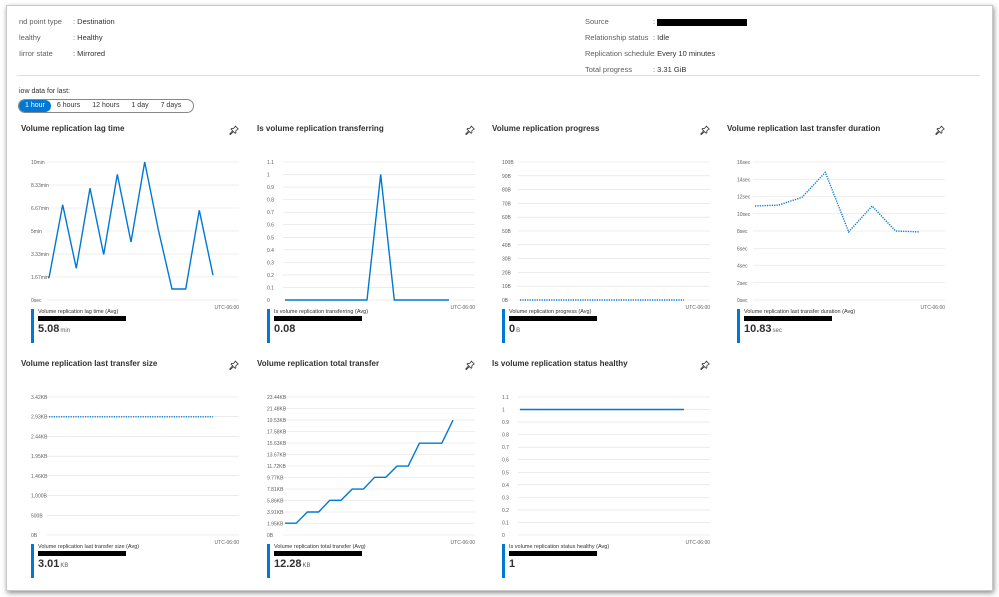 The width and height of the screenshot is (999, 597). Describe the element at coordinates (744, 215) in the screenshot. I see `y-tick-label: 10sec` at that location.